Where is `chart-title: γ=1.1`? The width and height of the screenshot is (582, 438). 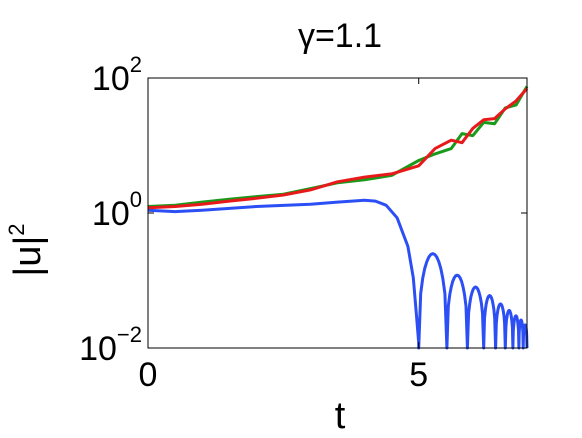
chart-title: γ=1.1 is located at coordinates (340, 36).